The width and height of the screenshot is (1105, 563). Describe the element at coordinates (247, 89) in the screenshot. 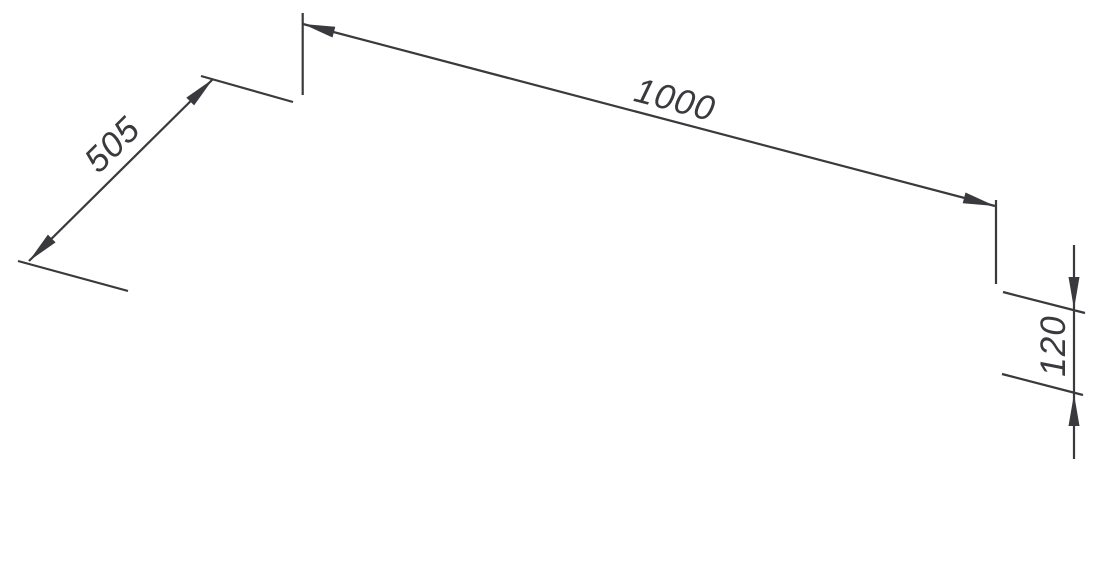

I see `dim-505-extension-line-upper` at that location.